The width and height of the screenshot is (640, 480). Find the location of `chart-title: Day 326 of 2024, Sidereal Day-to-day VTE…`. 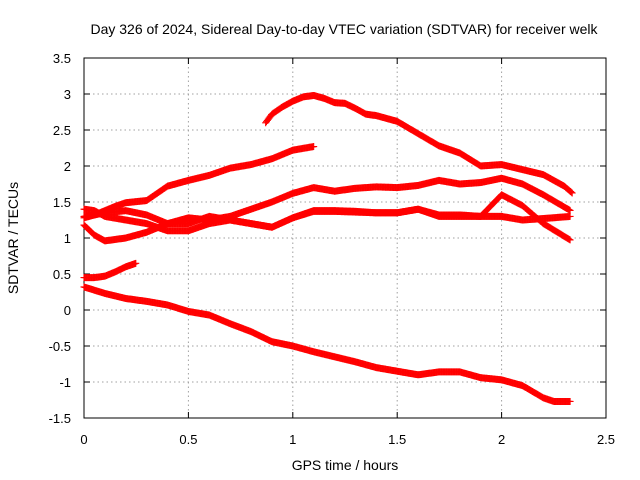

chart-title: Day 326 of 2024, Sidereal Day-to-day VTE… is located at coordinates (344, 29).